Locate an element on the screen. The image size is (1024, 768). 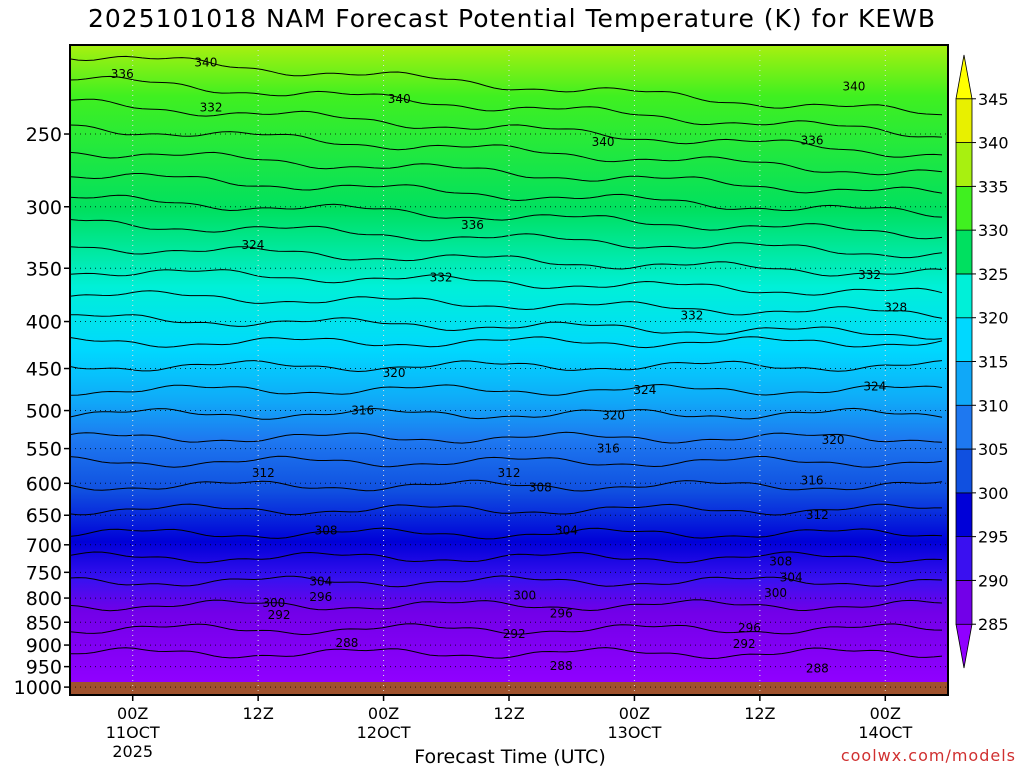
colorbar-label: 295 is located at coordinates (993, 537).